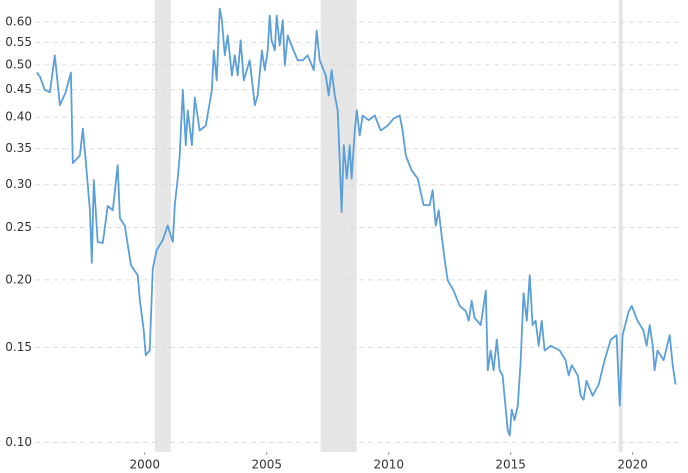 The image size is (688, 473). I want to click on y-tick-label: 0.35, so click(18, 148).